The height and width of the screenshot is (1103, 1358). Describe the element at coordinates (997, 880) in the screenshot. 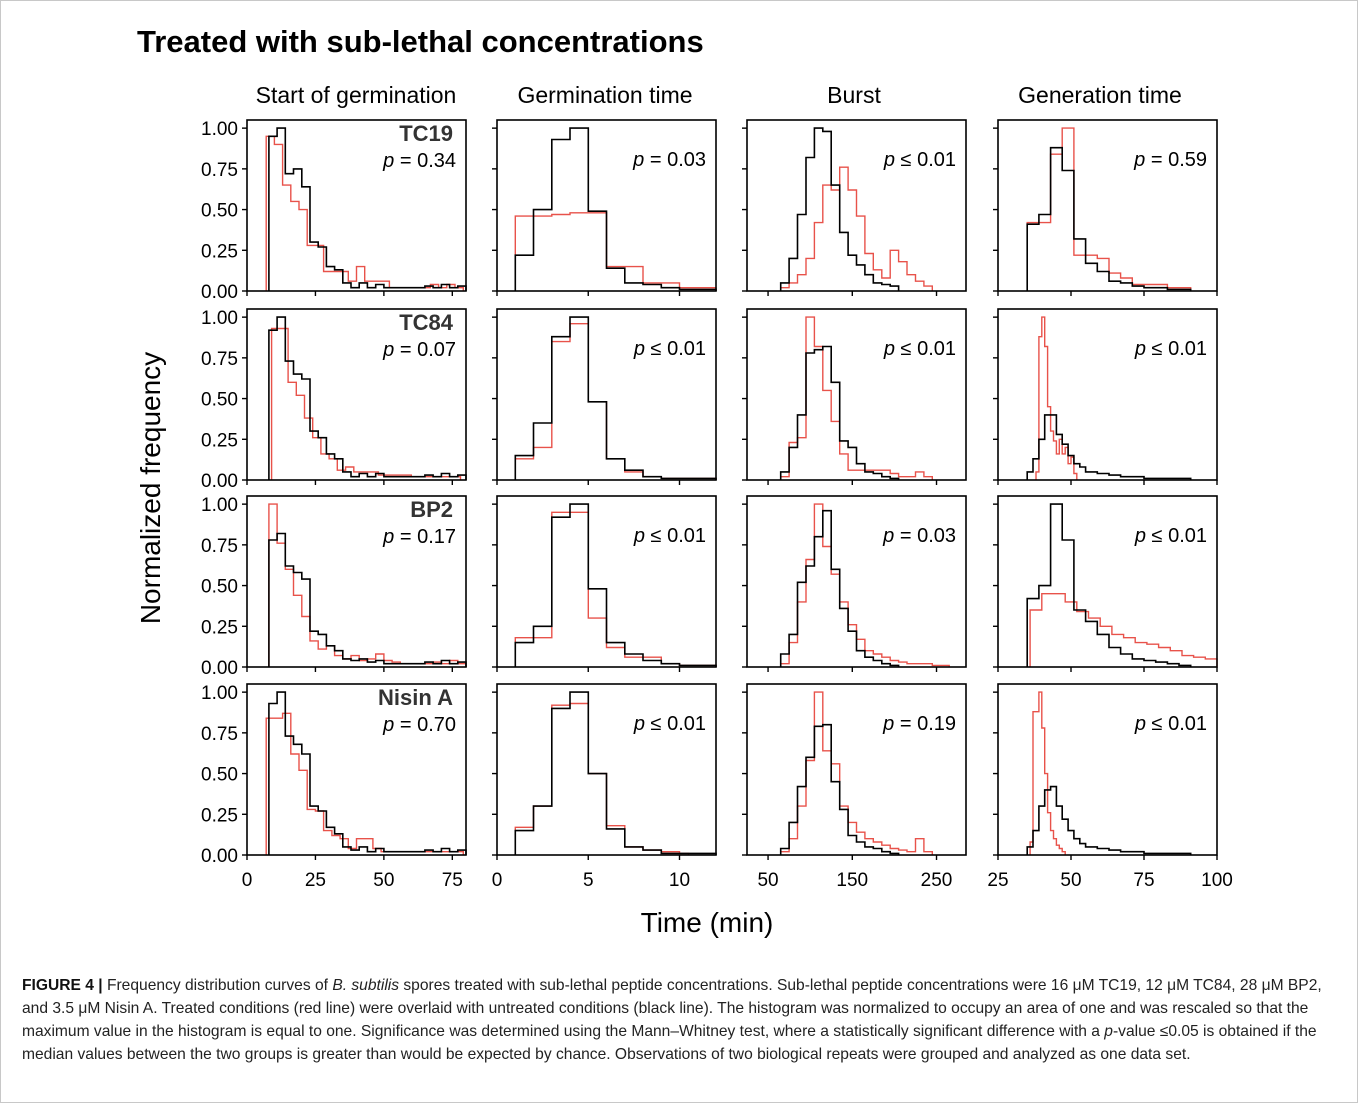

I see `x-tick-label: 25` at that location.